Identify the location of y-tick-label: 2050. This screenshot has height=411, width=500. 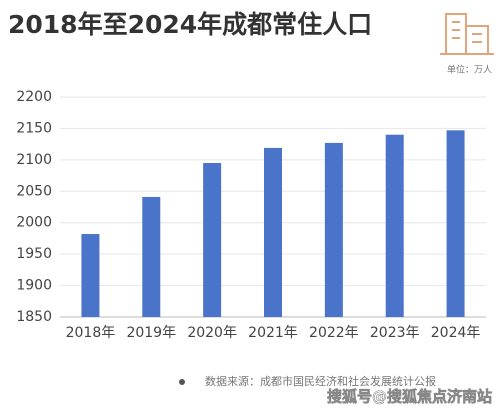
(34, 191).